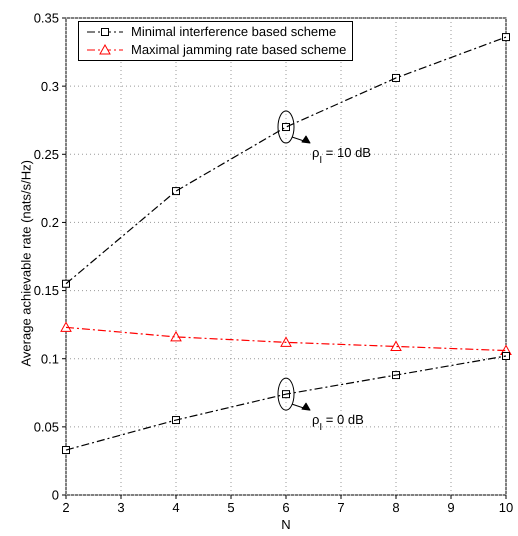  I want to click on annotation: ρ$_{I}$ = 0 dB, so click(338, 422).